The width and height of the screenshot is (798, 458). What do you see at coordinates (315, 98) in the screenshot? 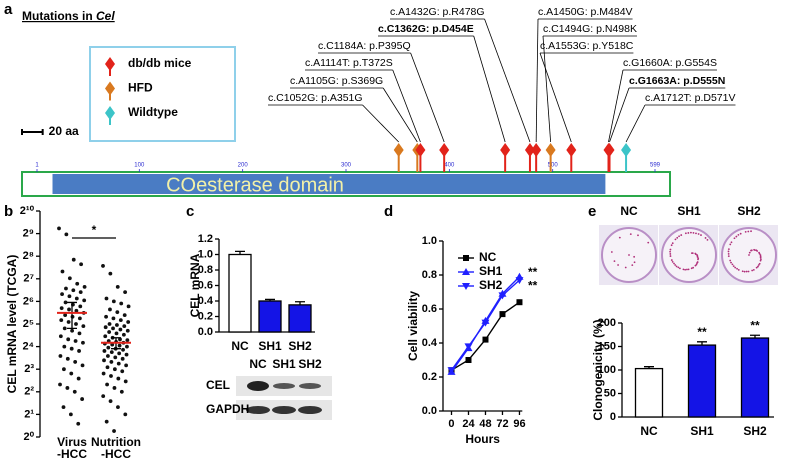
I see `mutation-label: c.C1052G: p.A351G` at bounding box center [315, 98].